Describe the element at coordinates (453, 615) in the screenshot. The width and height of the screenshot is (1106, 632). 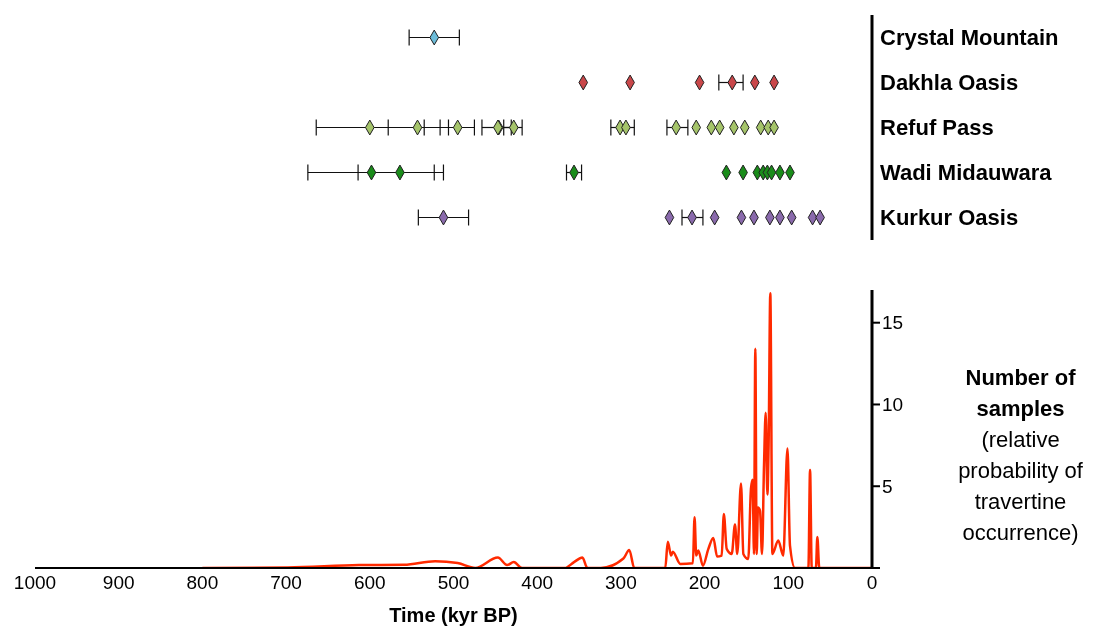
I see `x-axis-title: Time (kyr BP)` at that location.